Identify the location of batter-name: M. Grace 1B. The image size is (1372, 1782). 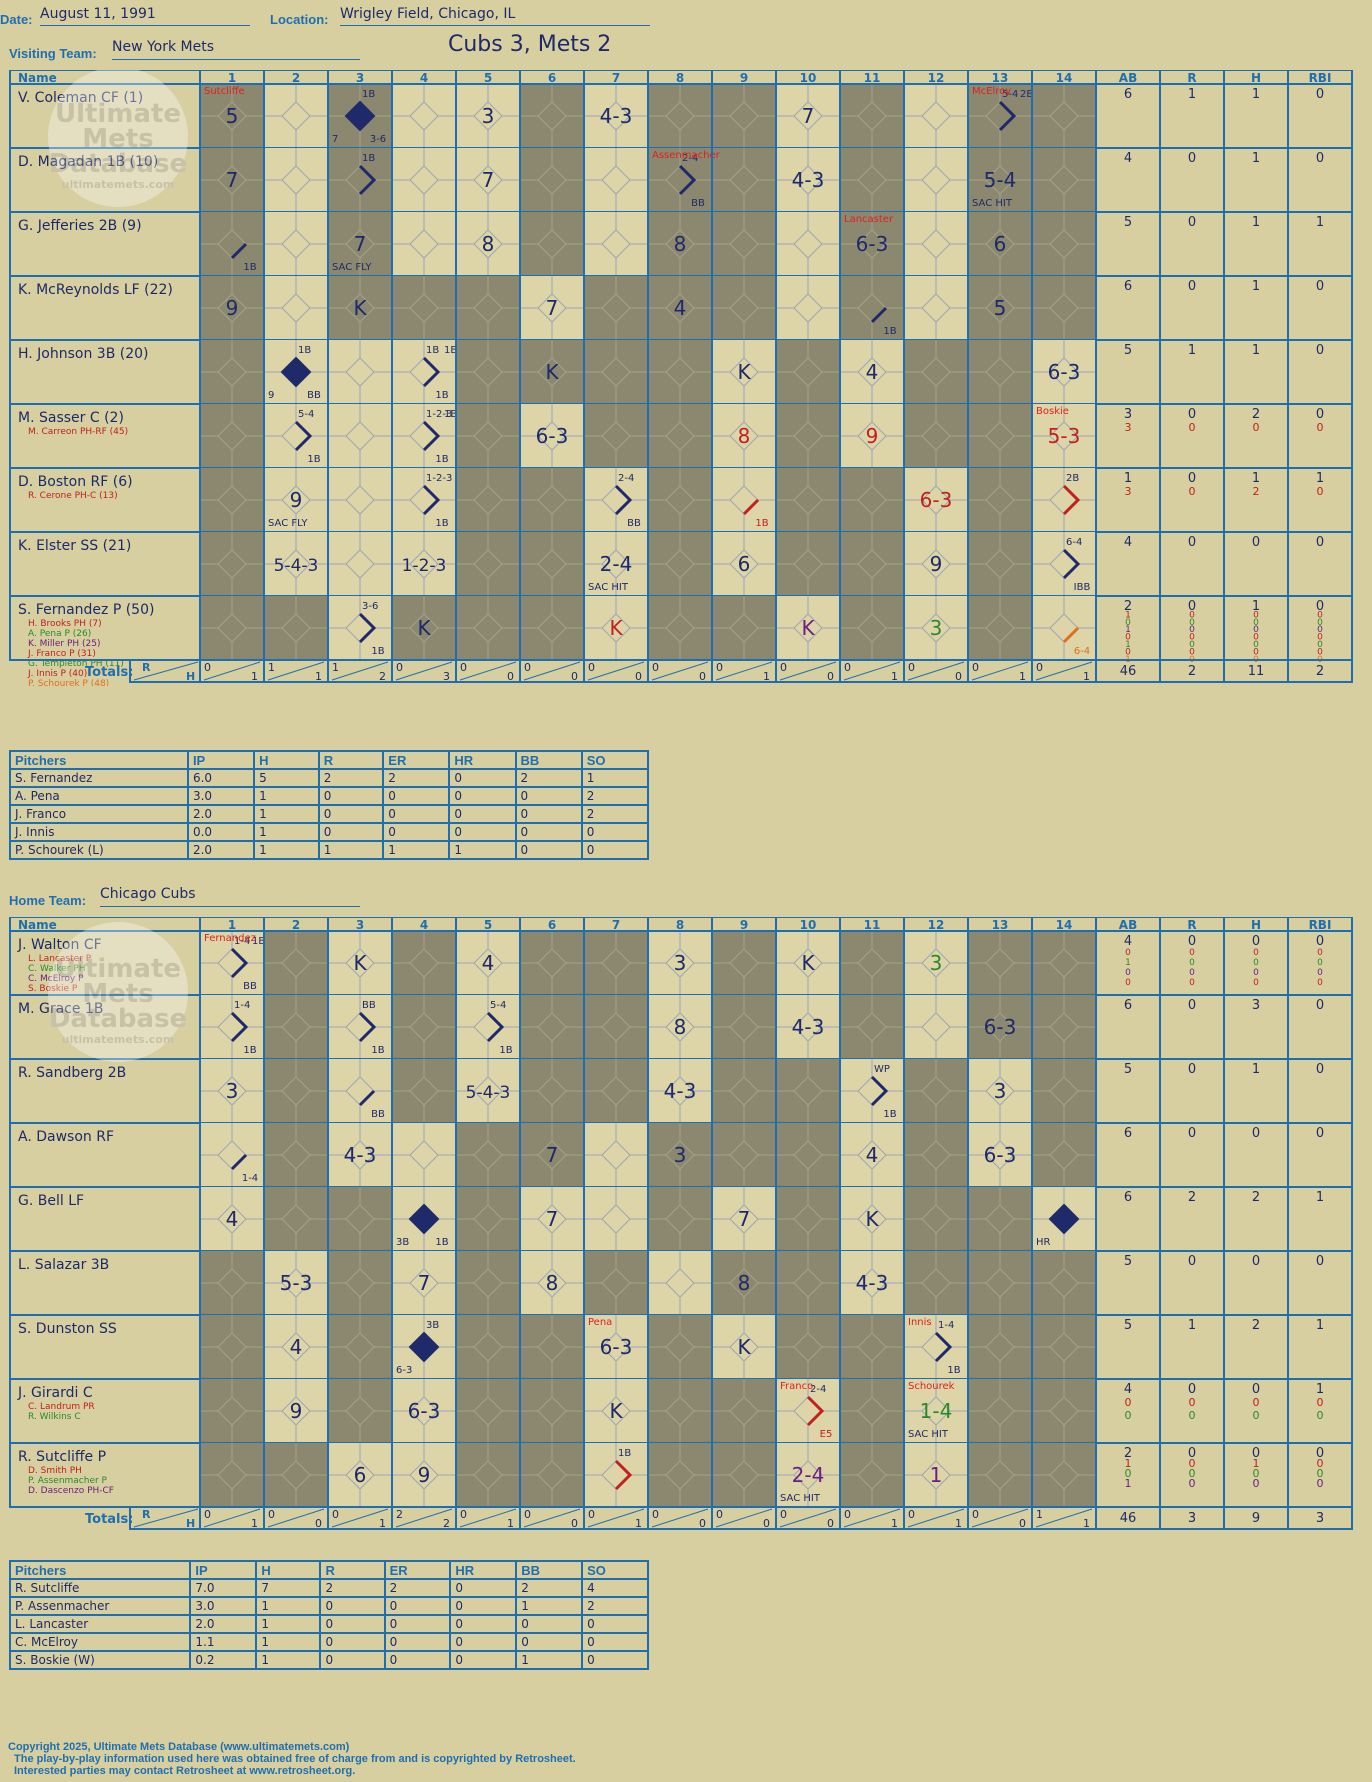
(60, 1009).